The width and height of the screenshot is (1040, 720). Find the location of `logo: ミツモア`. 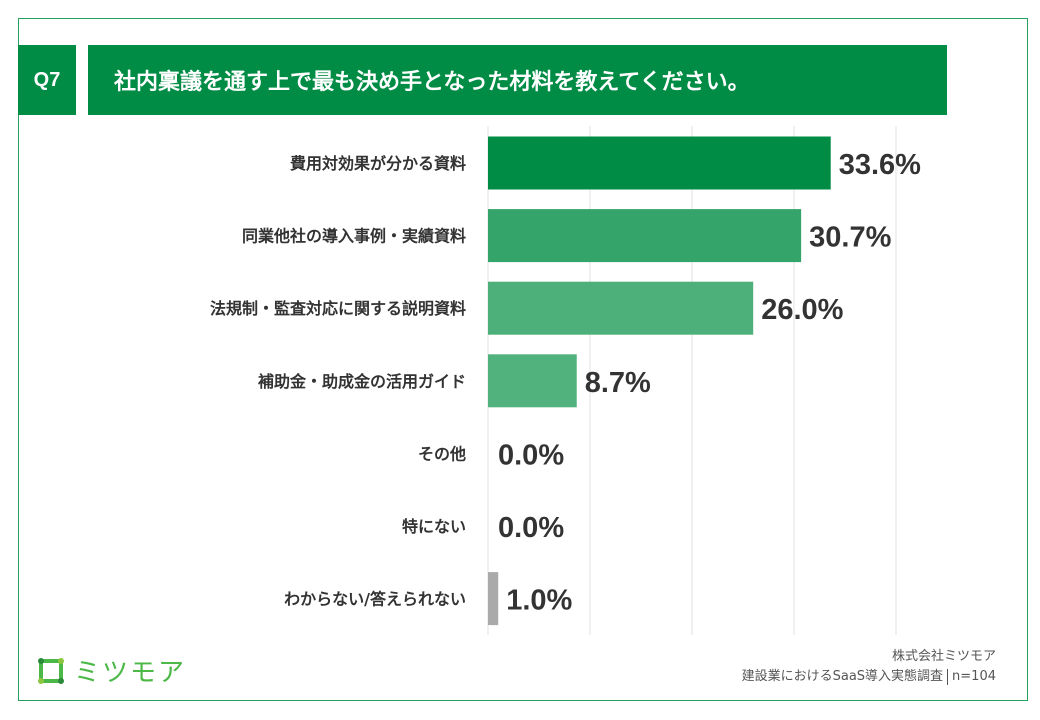

logo: ミツモア is located at coordinates (111, 670).